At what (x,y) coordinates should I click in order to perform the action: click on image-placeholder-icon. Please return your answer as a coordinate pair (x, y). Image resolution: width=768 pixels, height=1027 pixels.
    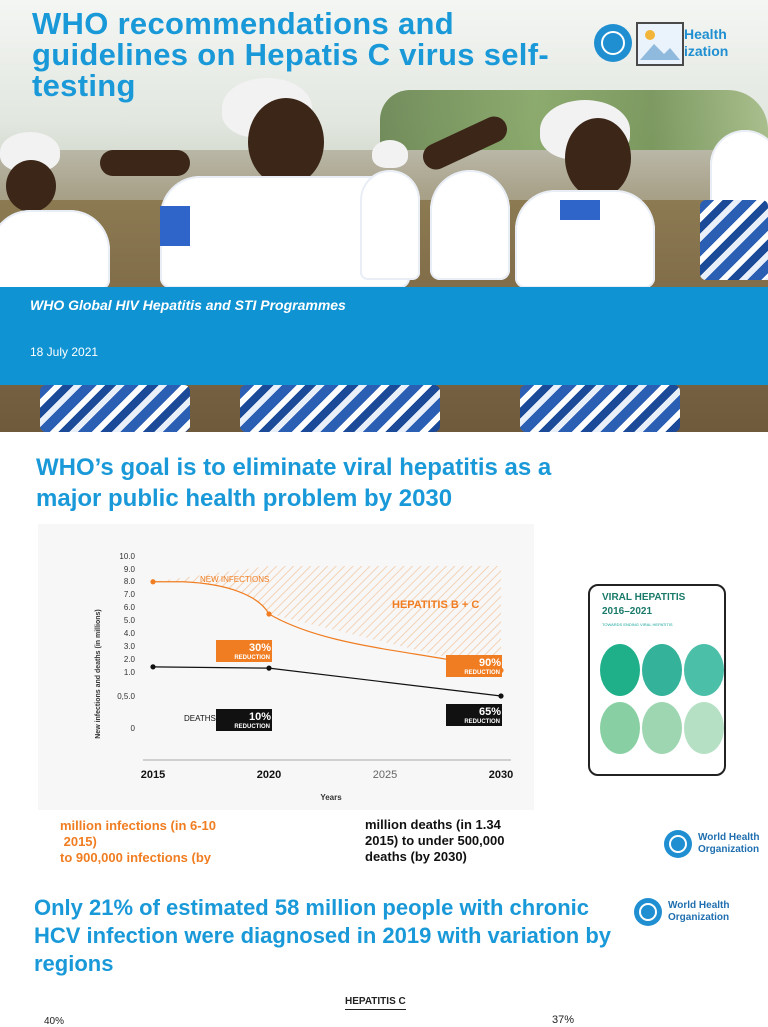
    Looking at the image, I should click on (660, 44).